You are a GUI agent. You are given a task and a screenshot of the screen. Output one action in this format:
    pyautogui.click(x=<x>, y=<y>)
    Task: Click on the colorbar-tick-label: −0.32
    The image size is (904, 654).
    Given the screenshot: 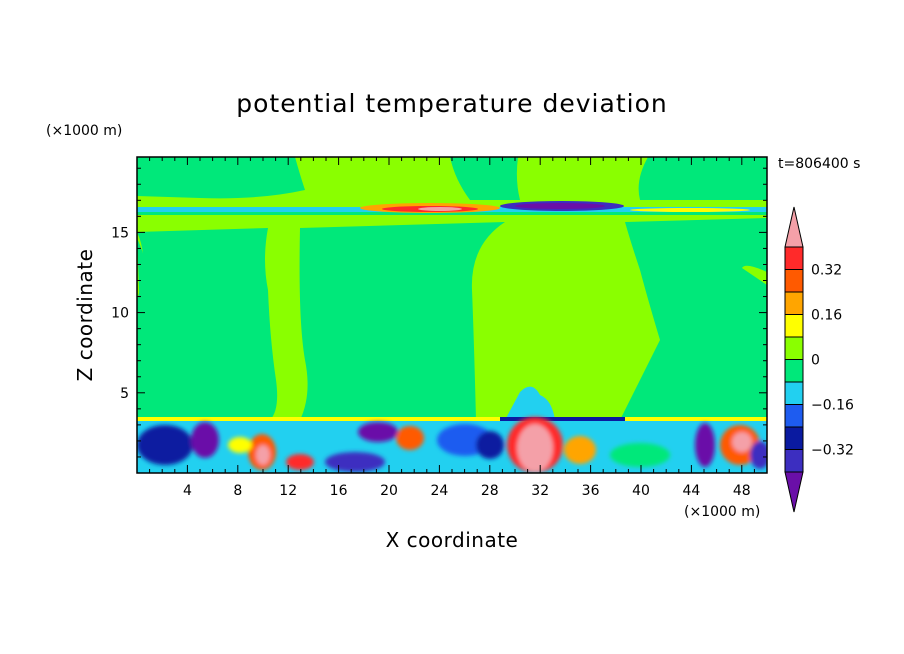 What is the action you would take?
    pyautogui.click(x=832, y=451)
    